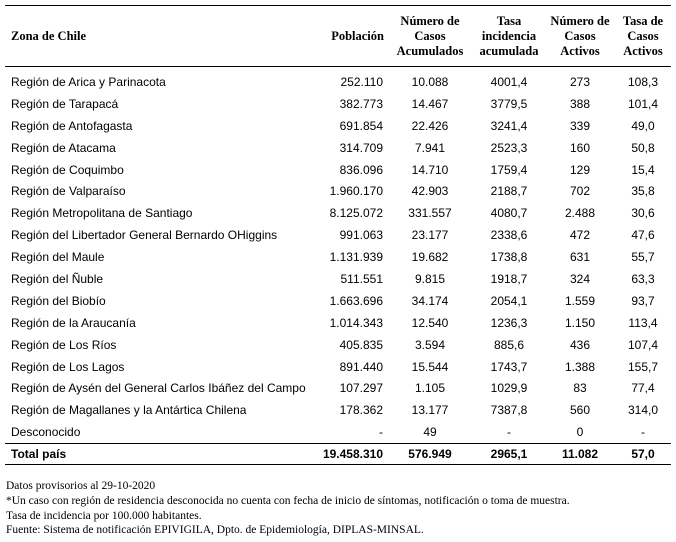 This screenshot has width=676, height=542. What do you see at coordinates (580, 454) in the screenshot?
I see `total-cell: 11.082` at bounding box center [580, 454].